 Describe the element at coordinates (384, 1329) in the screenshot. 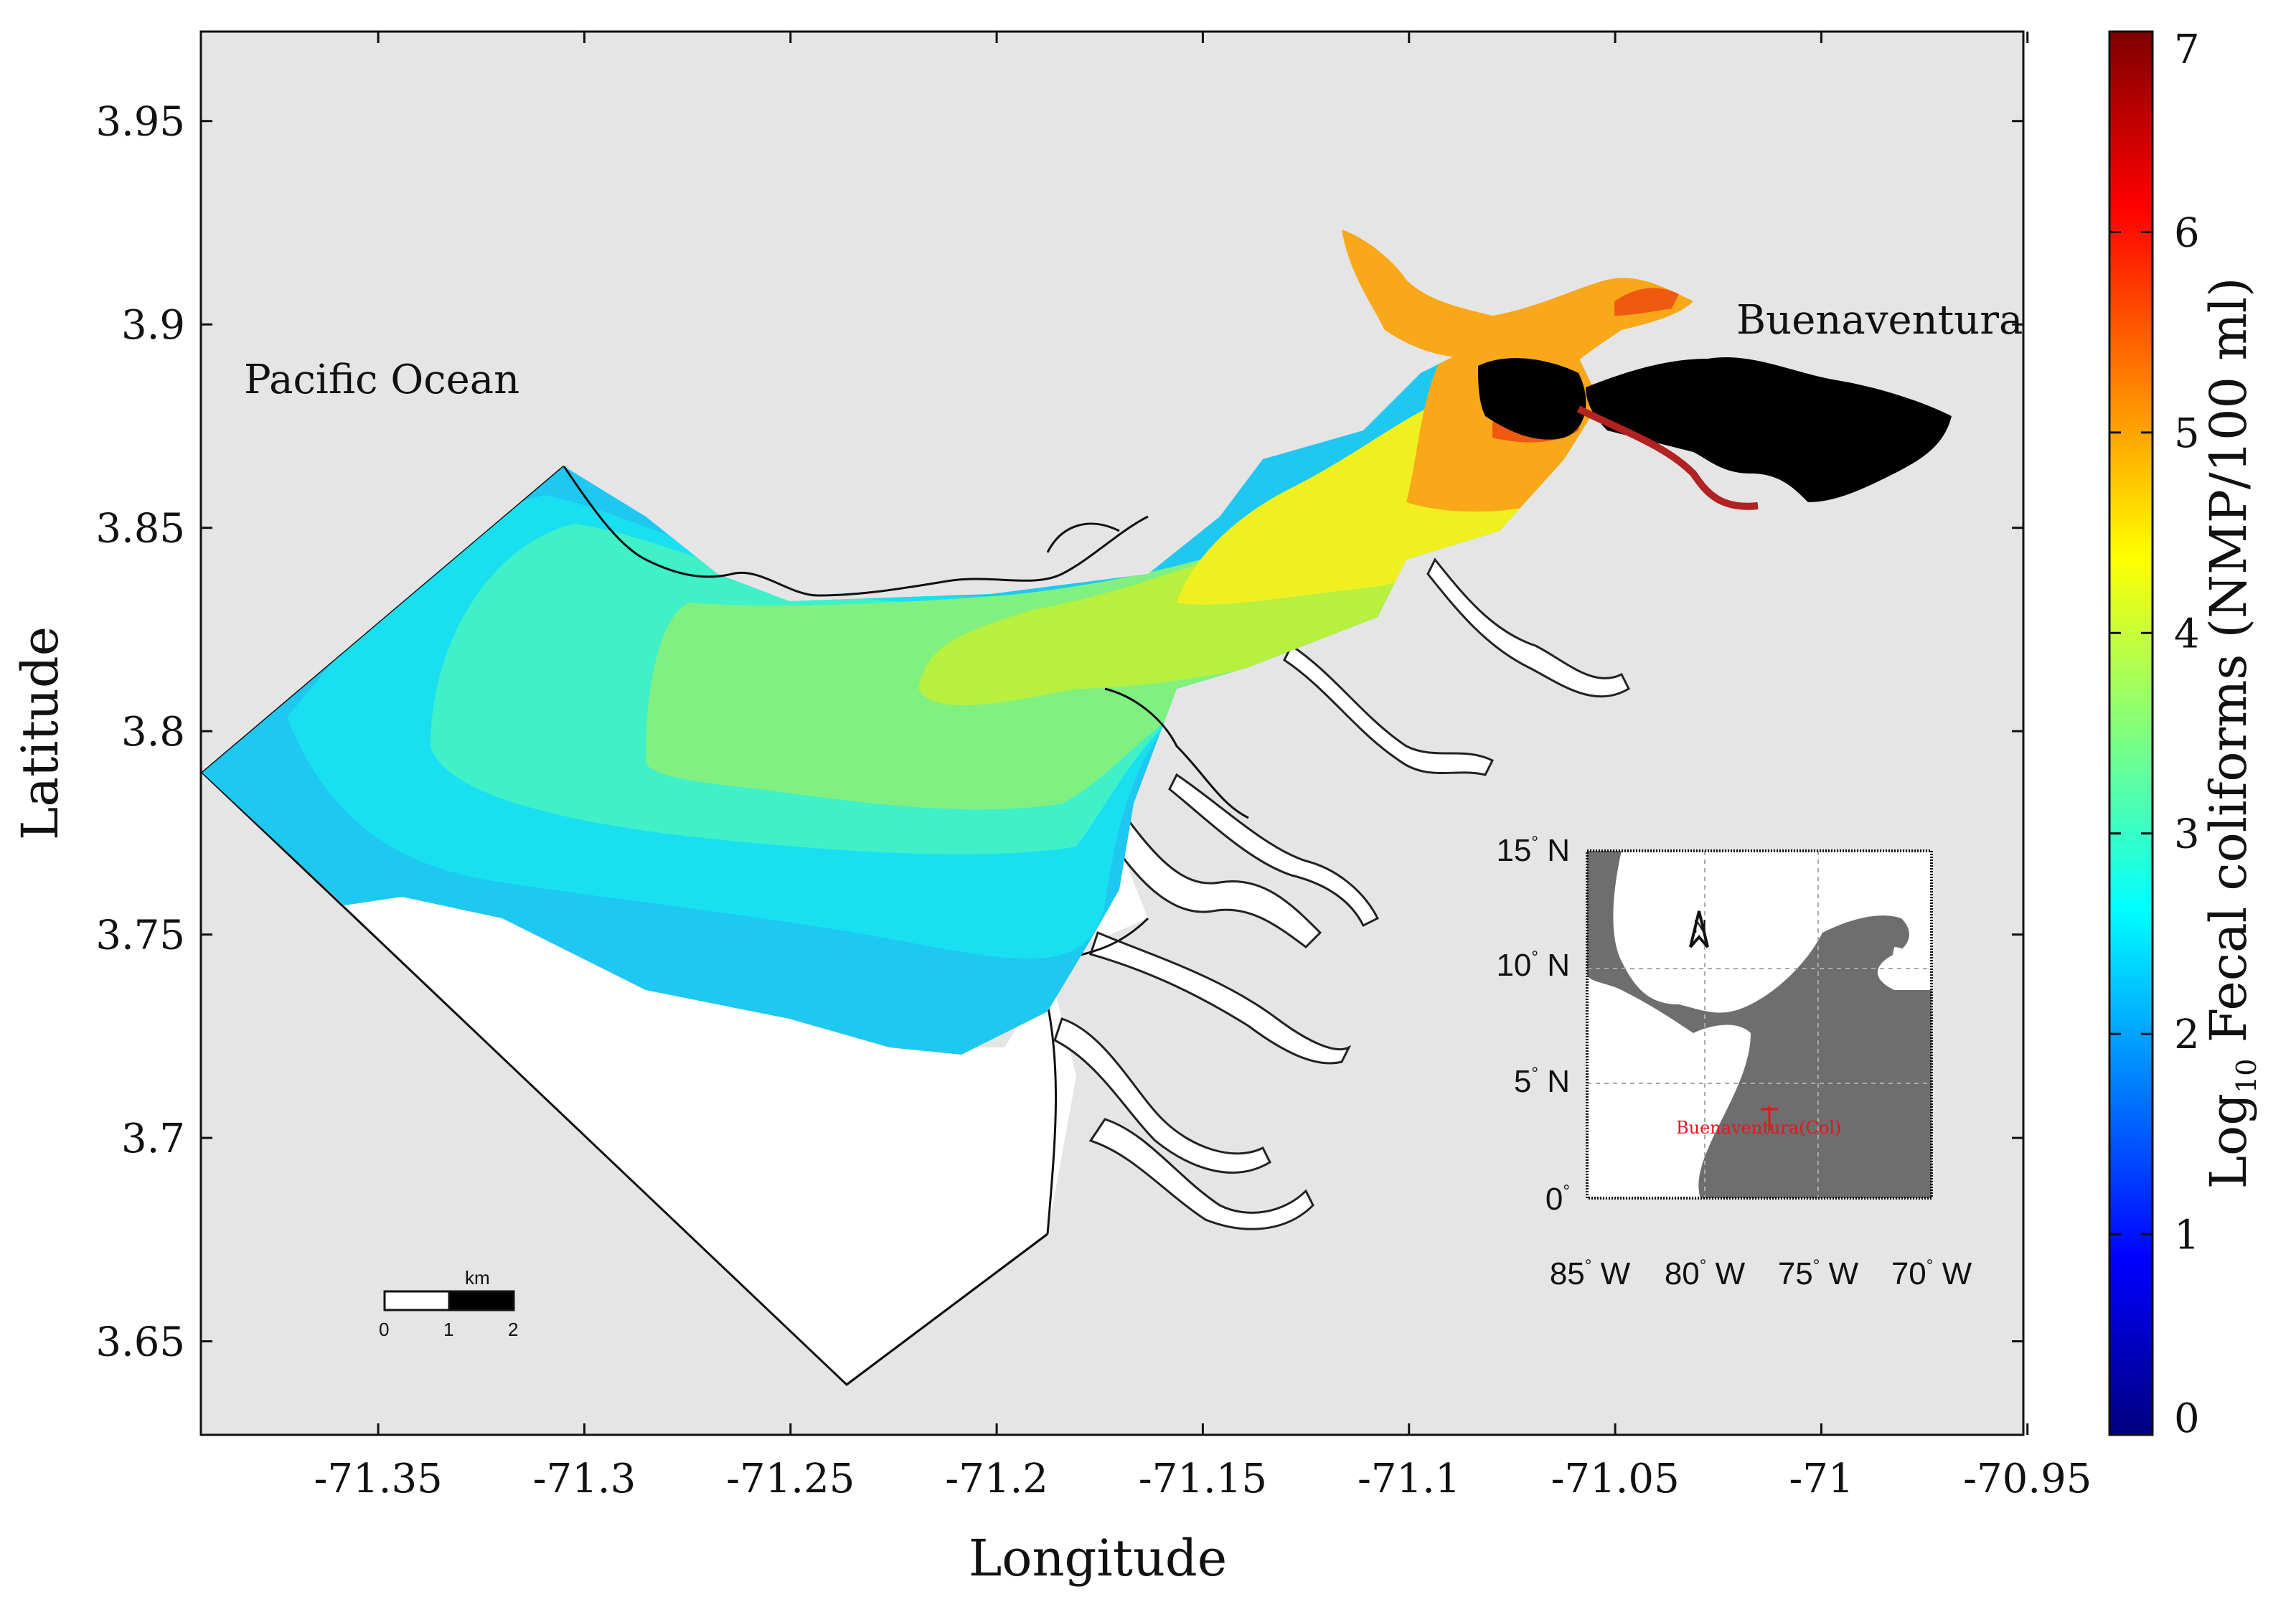

I see `scale-bar-tick-0: 0` at that location.